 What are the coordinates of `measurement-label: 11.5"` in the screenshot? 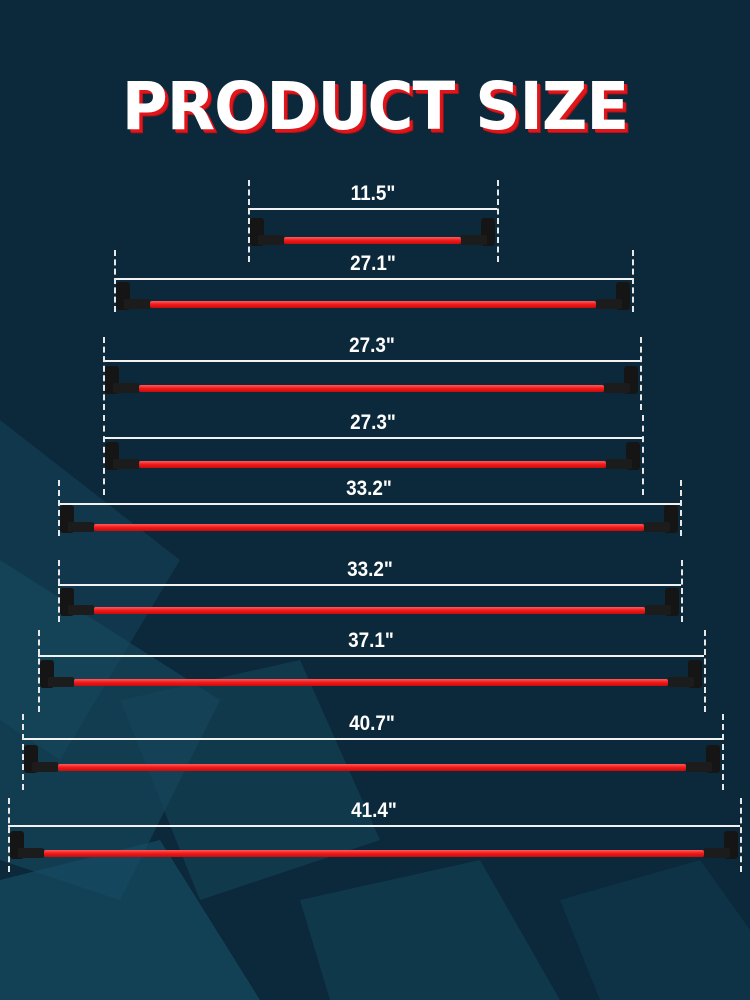 It's located at (372, 193).